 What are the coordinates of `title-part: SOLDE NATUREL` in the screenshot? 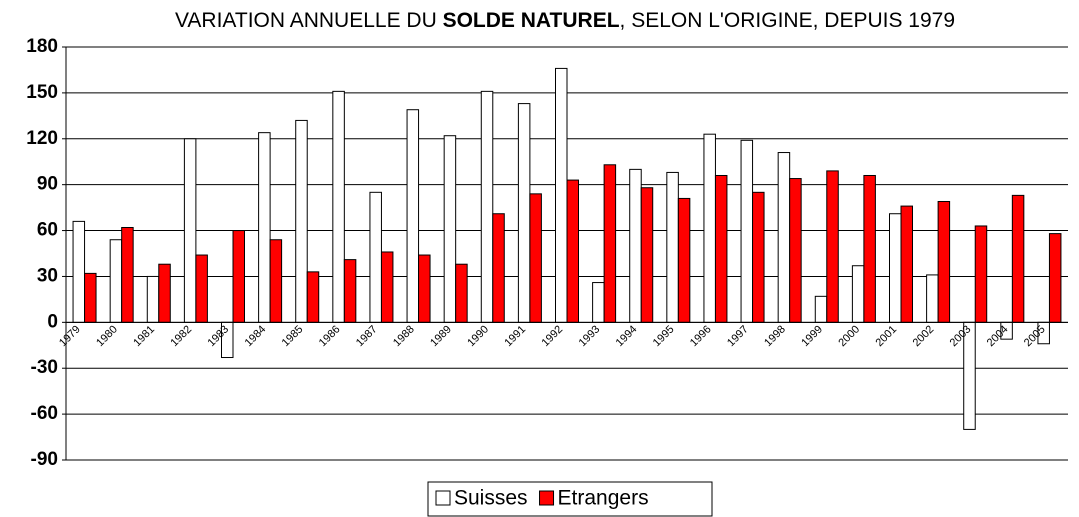 It's located at (531, 20).